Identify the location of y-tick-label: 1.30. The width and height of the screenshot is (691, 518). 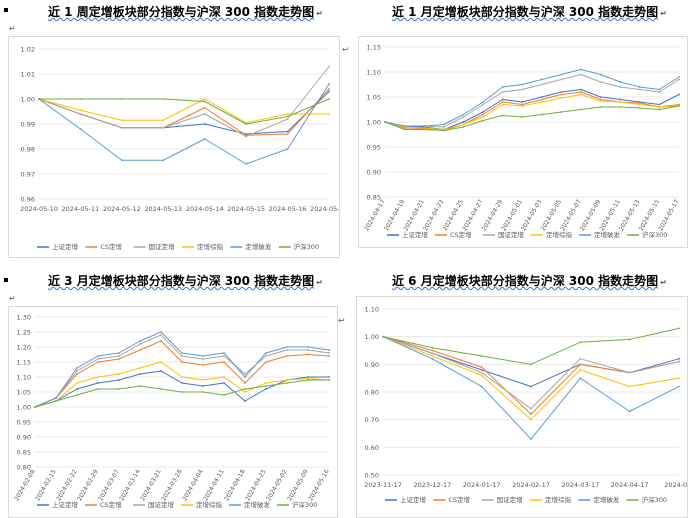
(24, 318).